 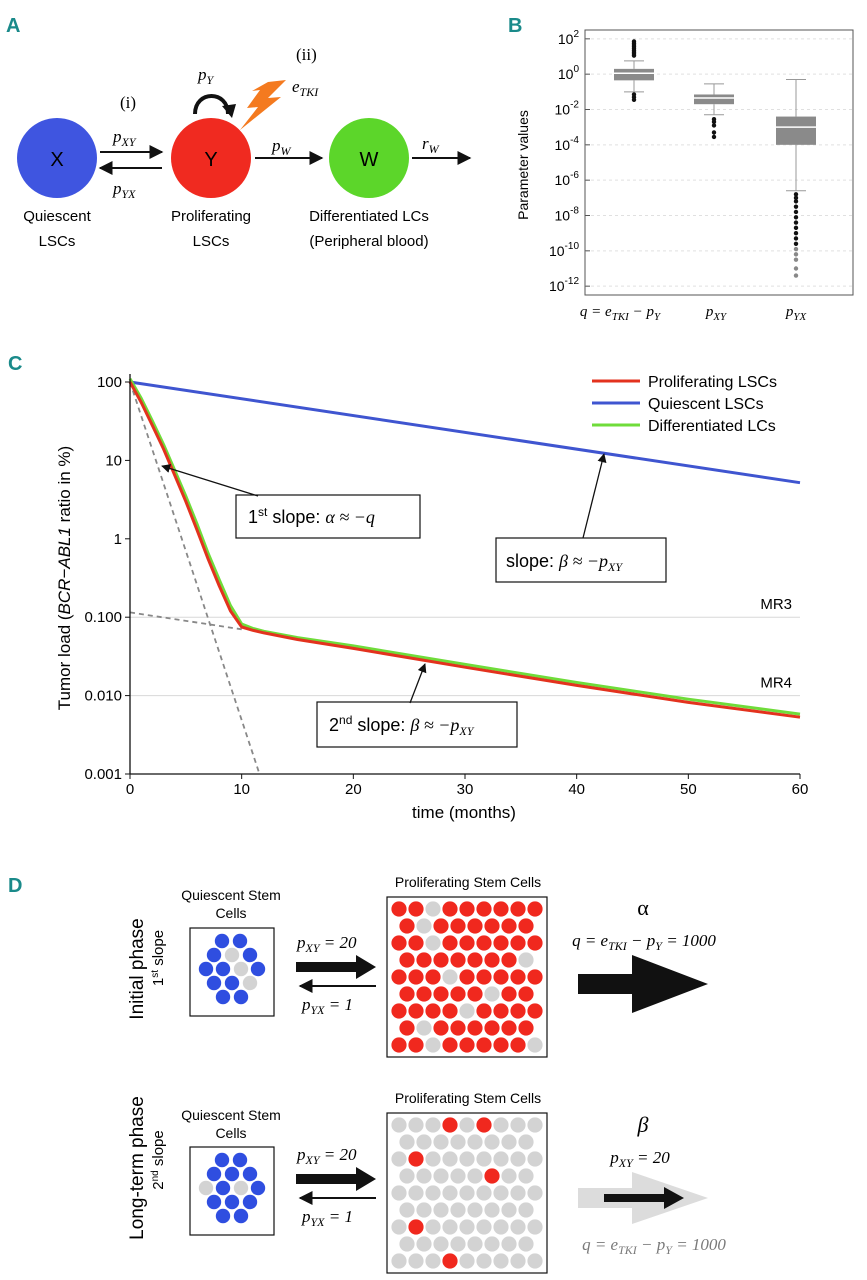 I want to click on annotation-first-slope: 1st slope: α ≈ −q, so click(x=311, y=516).